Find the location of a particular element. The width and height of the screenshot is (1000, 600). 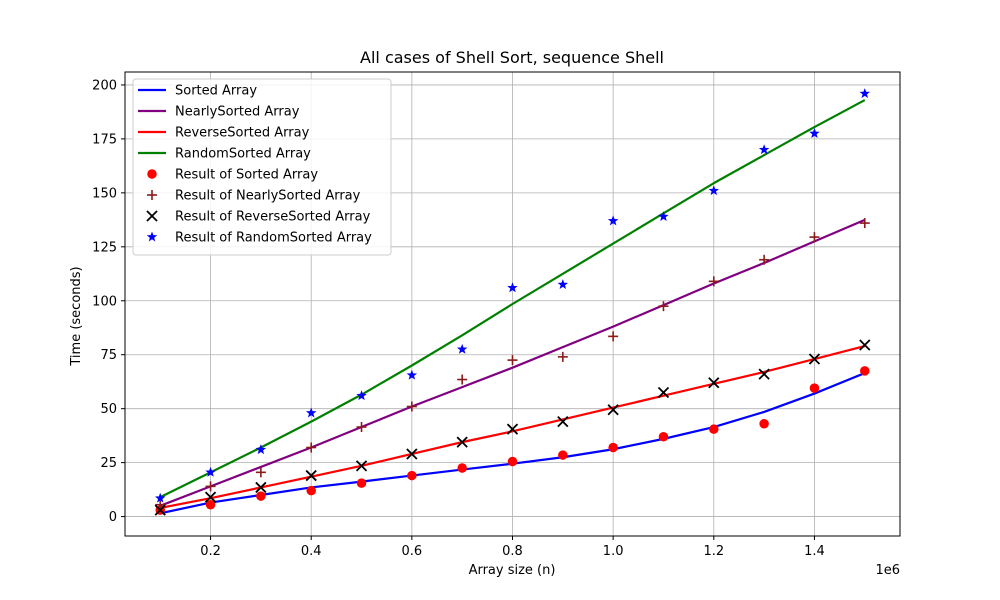

x-tick-label-4: 1.0 is located at coordinates (613, 551).